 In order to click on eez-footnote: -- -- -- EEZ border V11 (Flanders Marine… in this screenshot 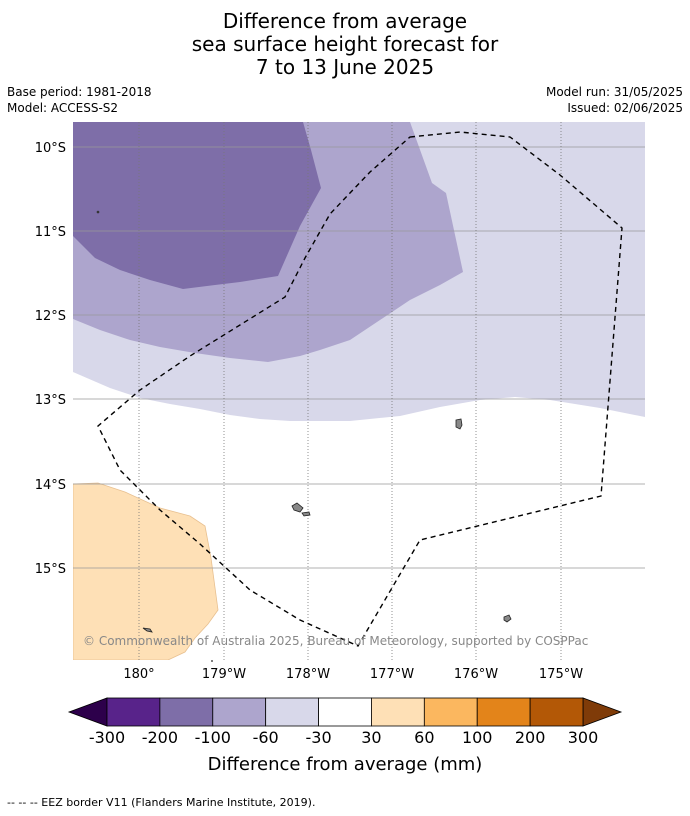, I will do `click(161, 802)`.